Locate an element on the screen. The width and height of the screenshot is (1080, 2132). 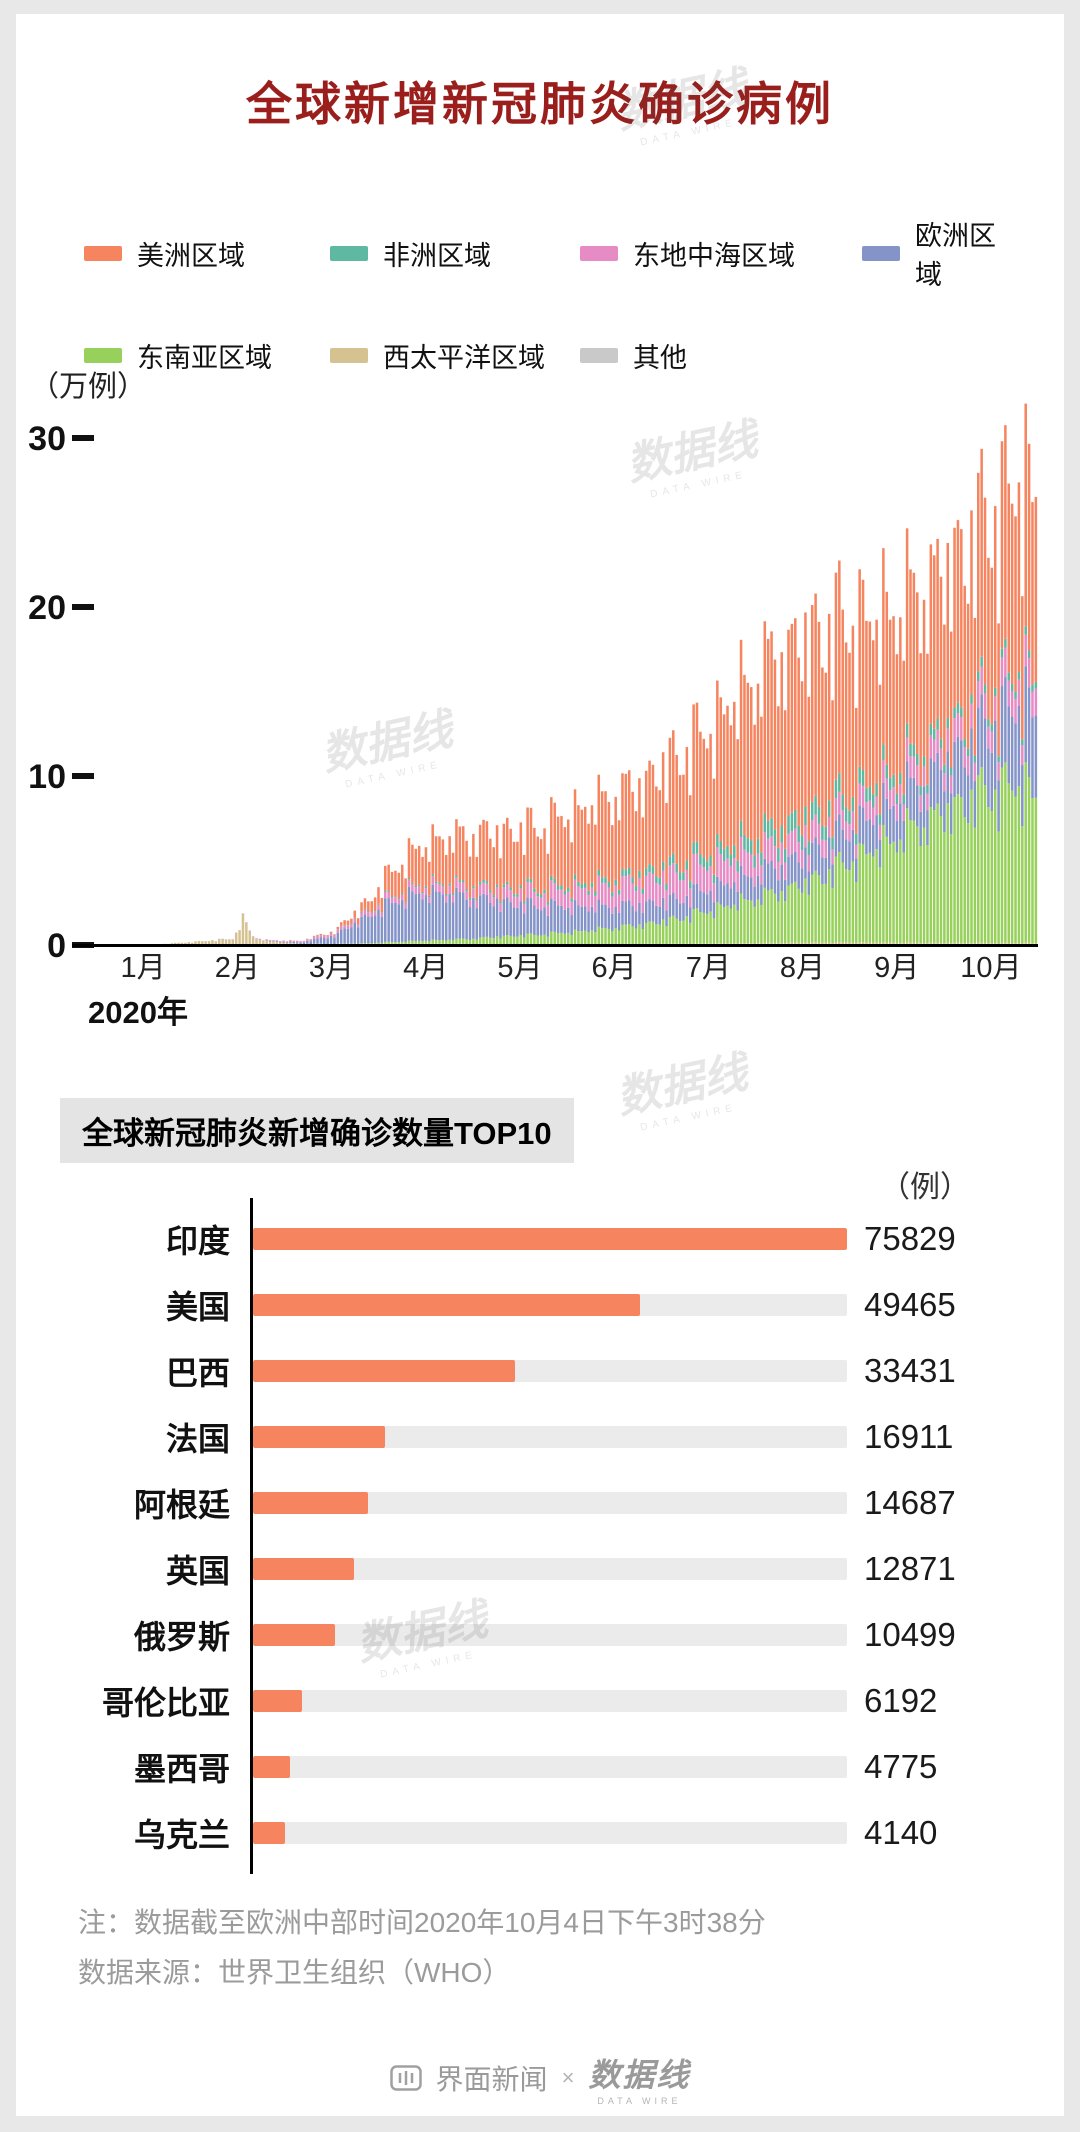
legend-label: 西太平洋区域 is located at coordinates (464, 358).